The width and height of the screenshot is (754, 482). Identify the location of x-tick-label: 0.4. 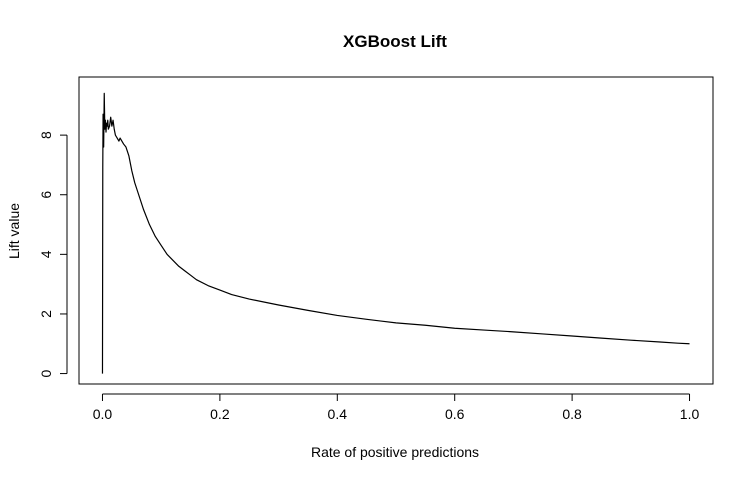
(338, 414).